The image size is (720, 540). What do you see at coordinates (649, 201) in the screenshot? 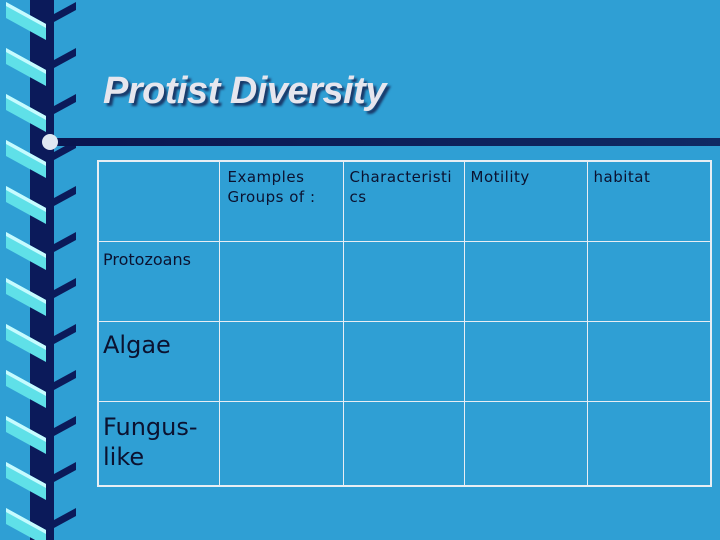
I see `header-cell: habitat` at bounding box center [649, 201].